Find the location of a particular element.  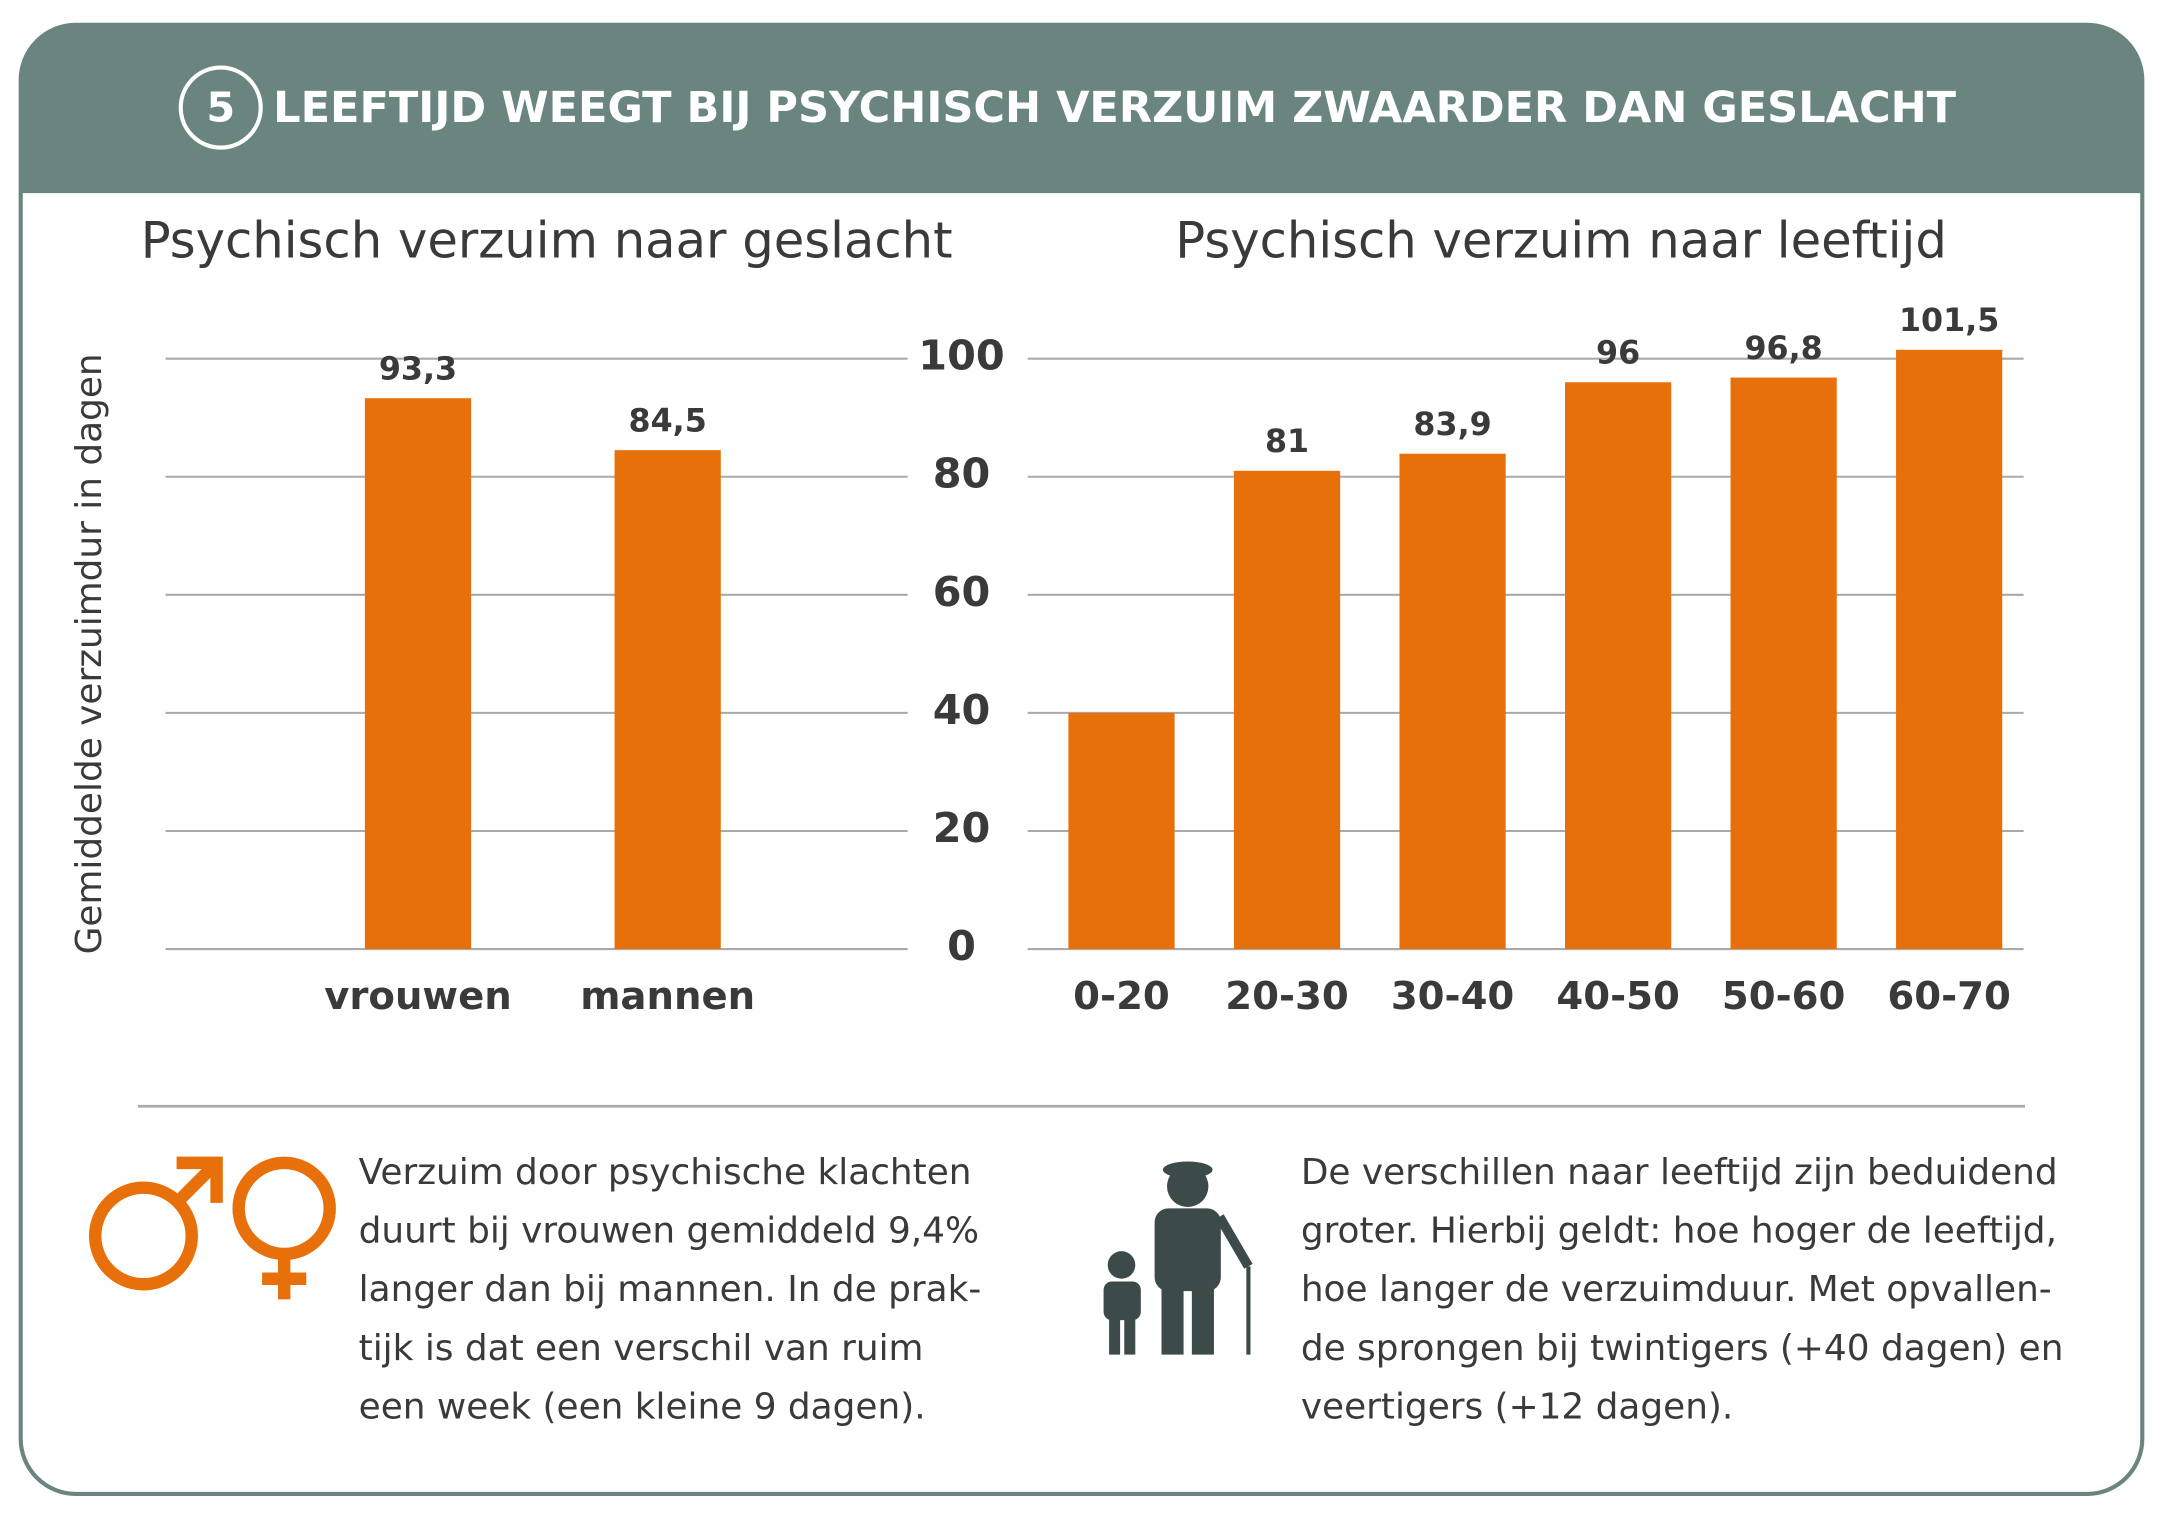

y-tick-label: 40 is located at coordinates (962, 710).